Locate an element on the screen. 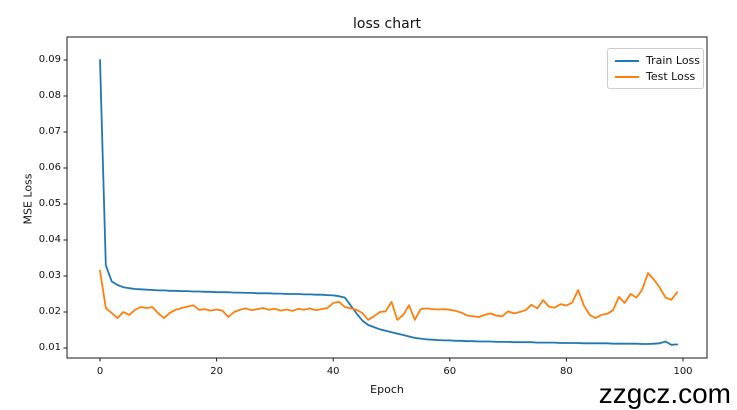 This screenshot has height=410, width=737. x-tick-label: 60 is located at coordinates (450, 371).